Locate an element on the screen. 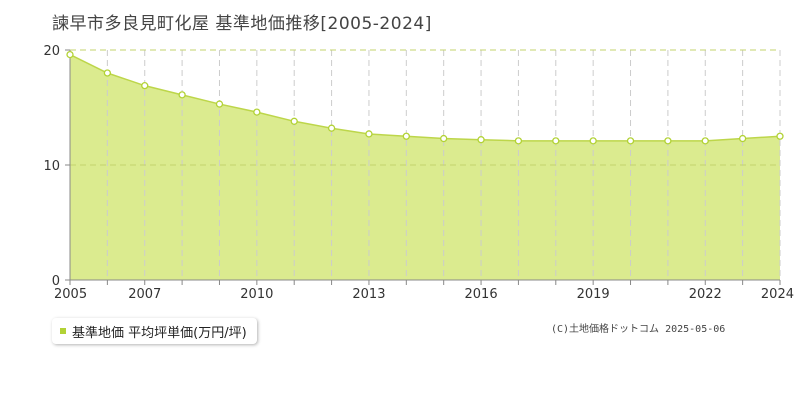 Image resolution: width=800 pixels, height=400 pixels. chart-title: 諫早市多良見町化屋 基準地価推移[2005-2024] is located at coordinates (242, 24).